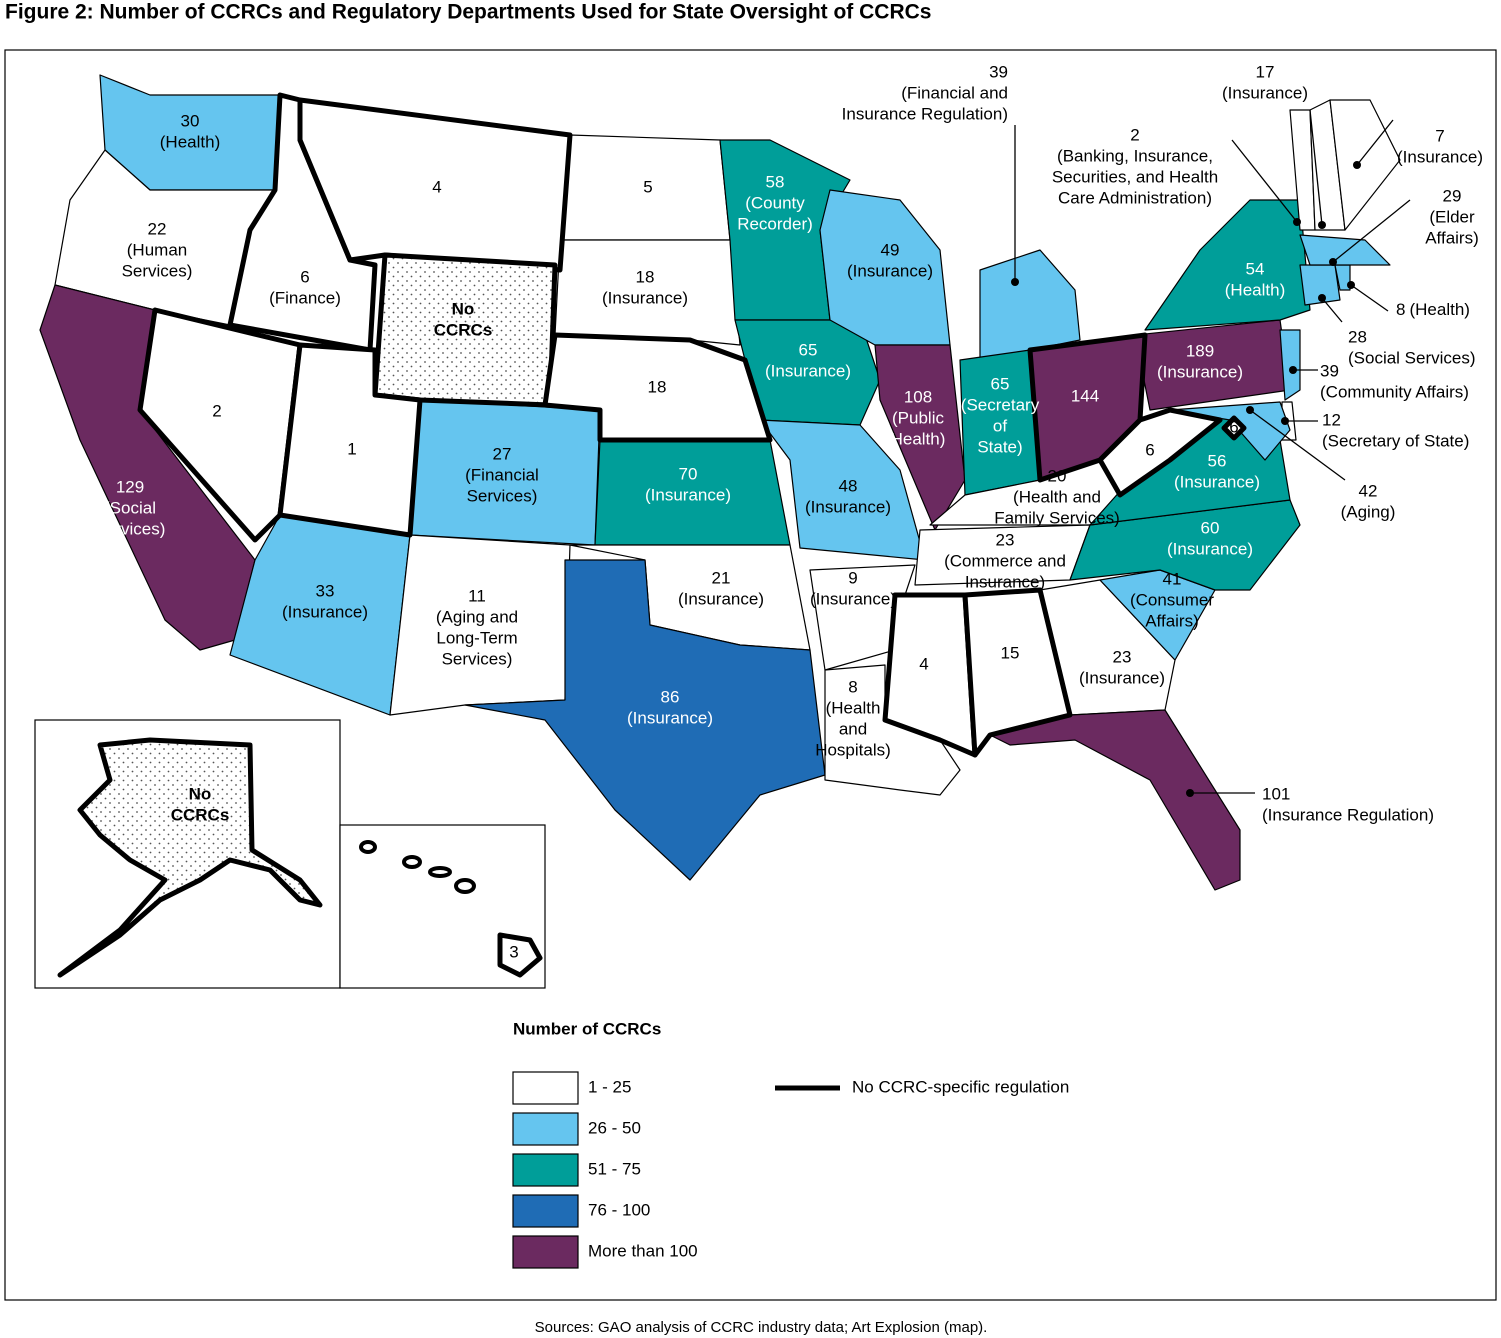 This screenshot has width=1501, height=1338. I want to click on count-label: 42, so click(1368, 490).